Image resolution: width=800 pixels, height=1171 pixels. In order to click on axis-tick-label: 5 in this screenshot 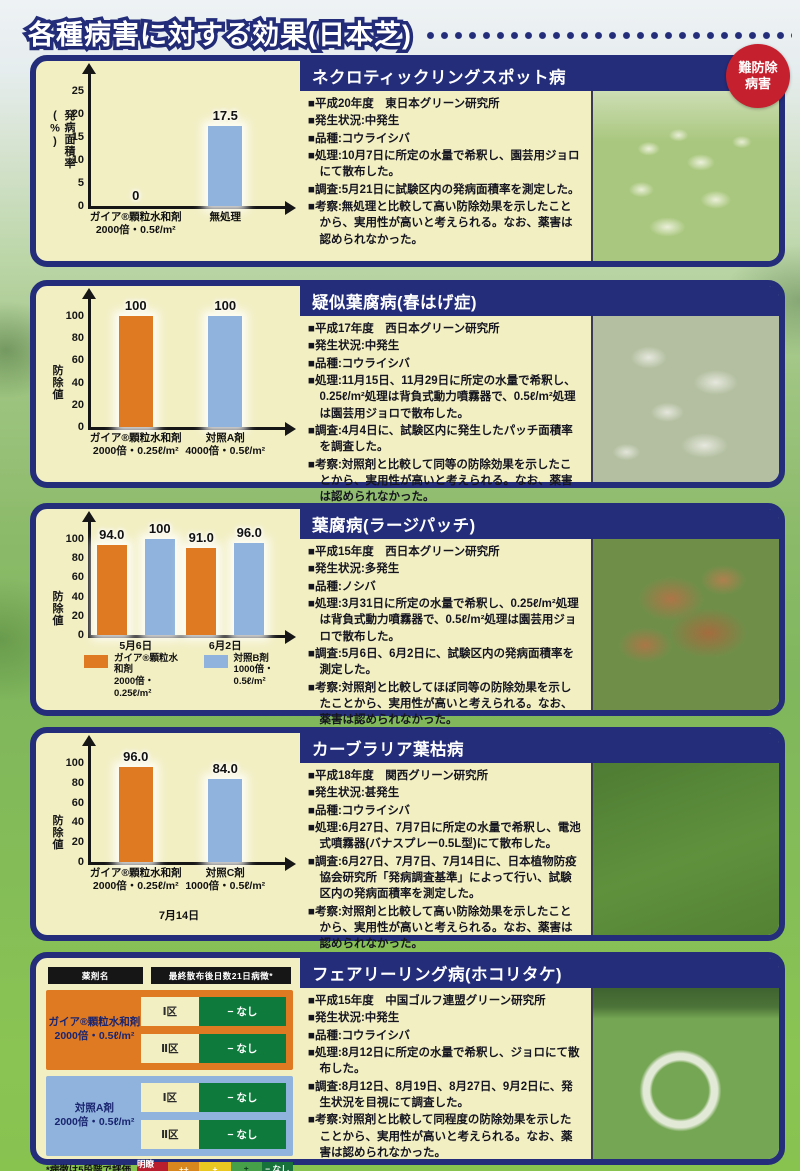, I will do `click(80, 183)`.